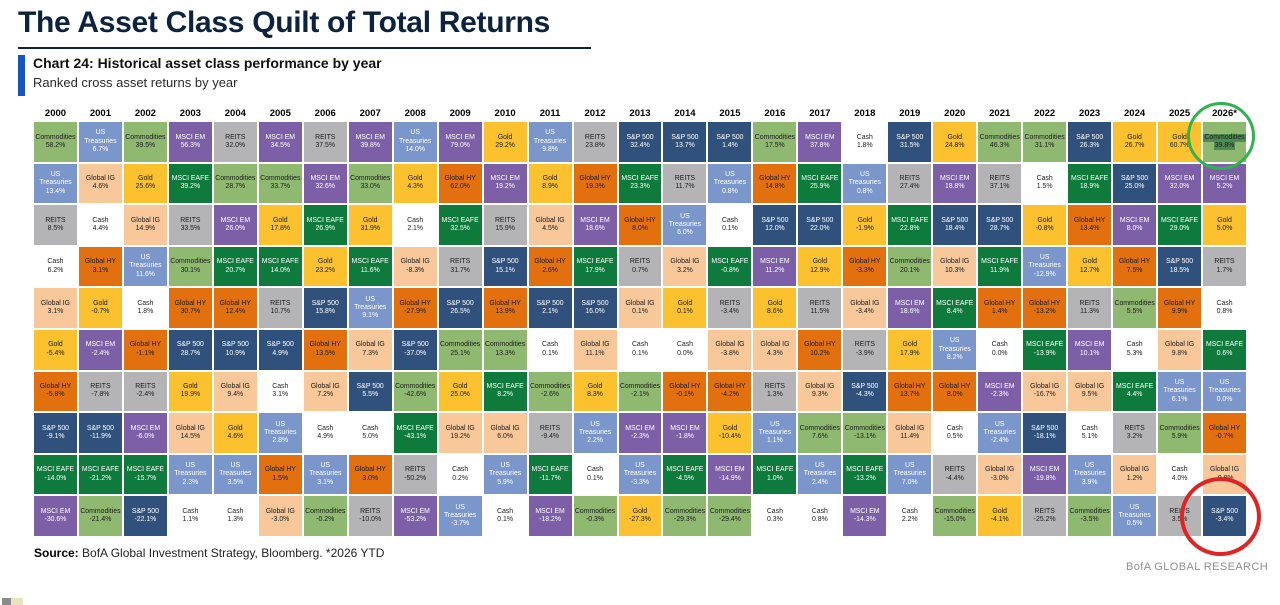  What do you see at coordinates (820, 308) in the screenshot?
I see `cell-2017-reits: REITS 11.5%` at bounding box center [820, 308].